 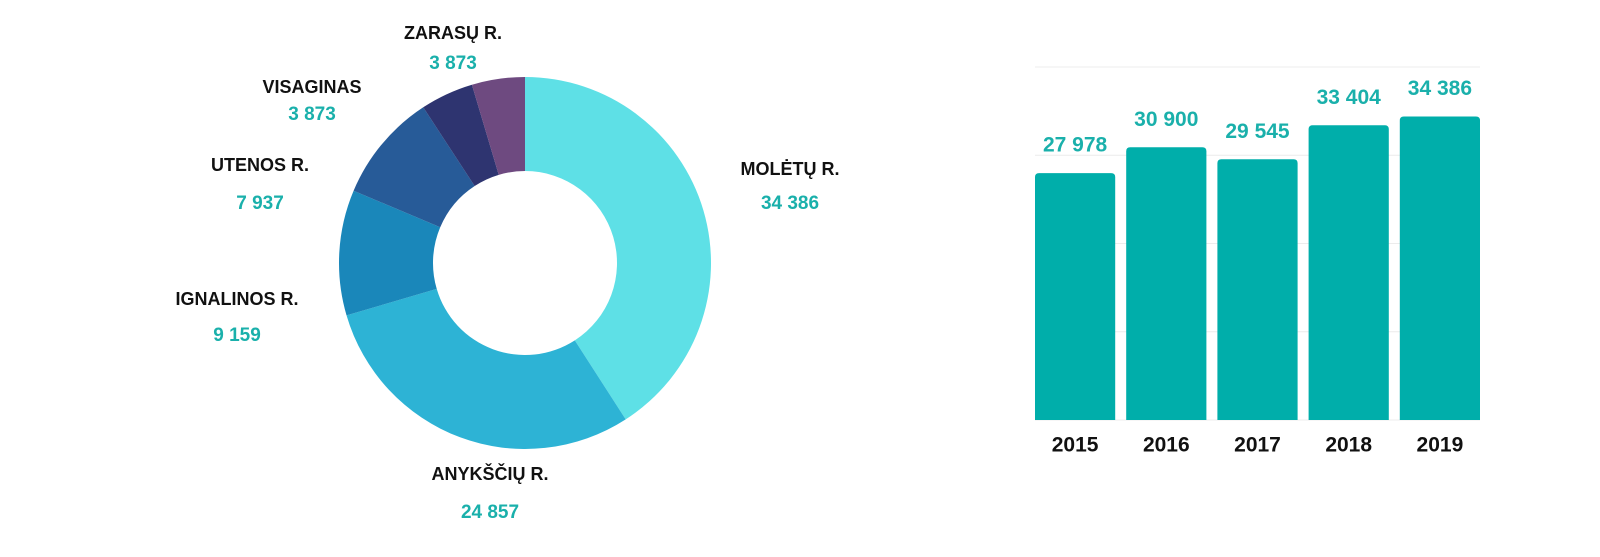 What do you see at coordinates (1349, 97) in the screenshot?
I see `bar-value: 33 404` at bounding box center [1349, 97].